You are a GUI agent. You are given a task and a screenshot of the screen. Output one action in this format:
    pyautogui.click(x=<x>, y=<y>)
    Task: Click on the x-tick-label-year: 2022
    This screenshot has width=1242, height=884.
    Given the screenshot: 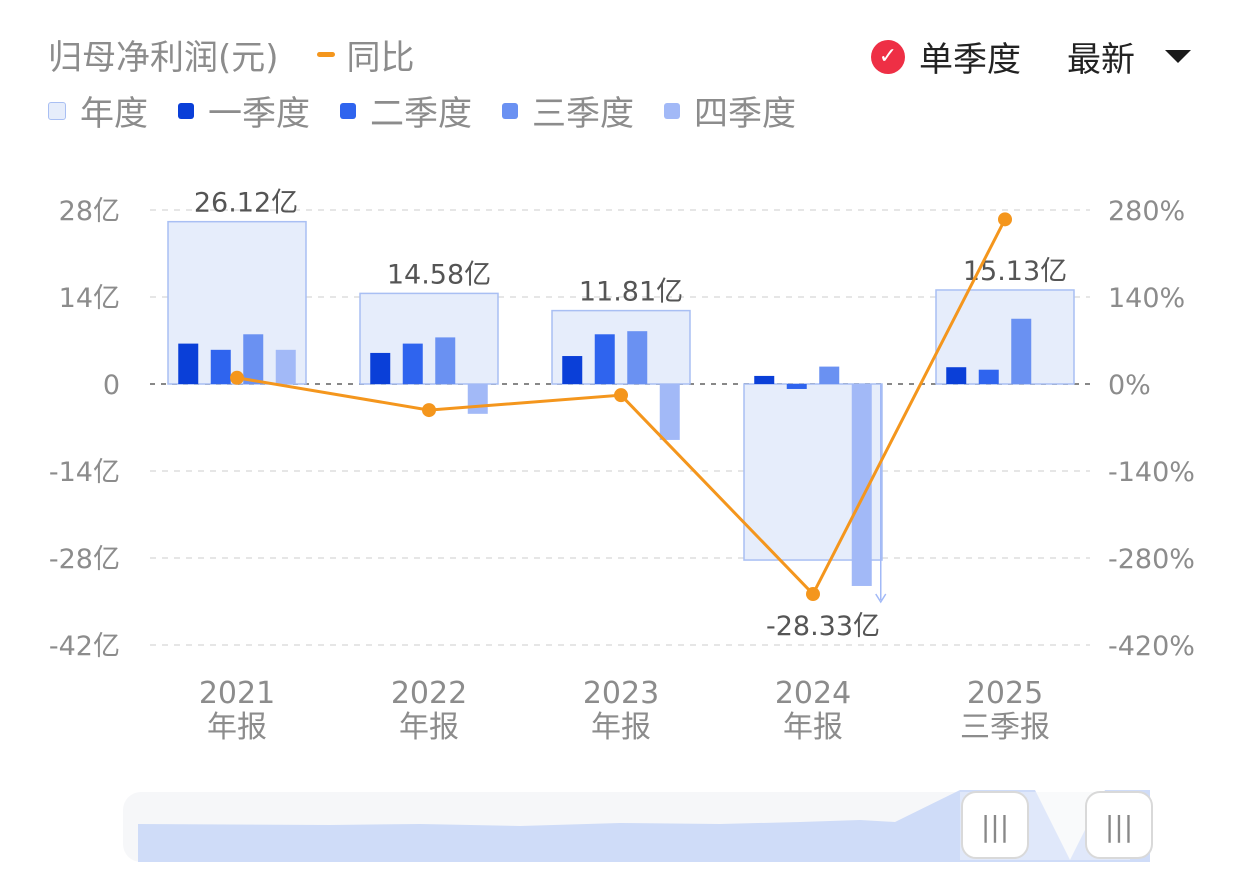 What is the action you would take?
    pyautogui.click(x=429, y=693)
    